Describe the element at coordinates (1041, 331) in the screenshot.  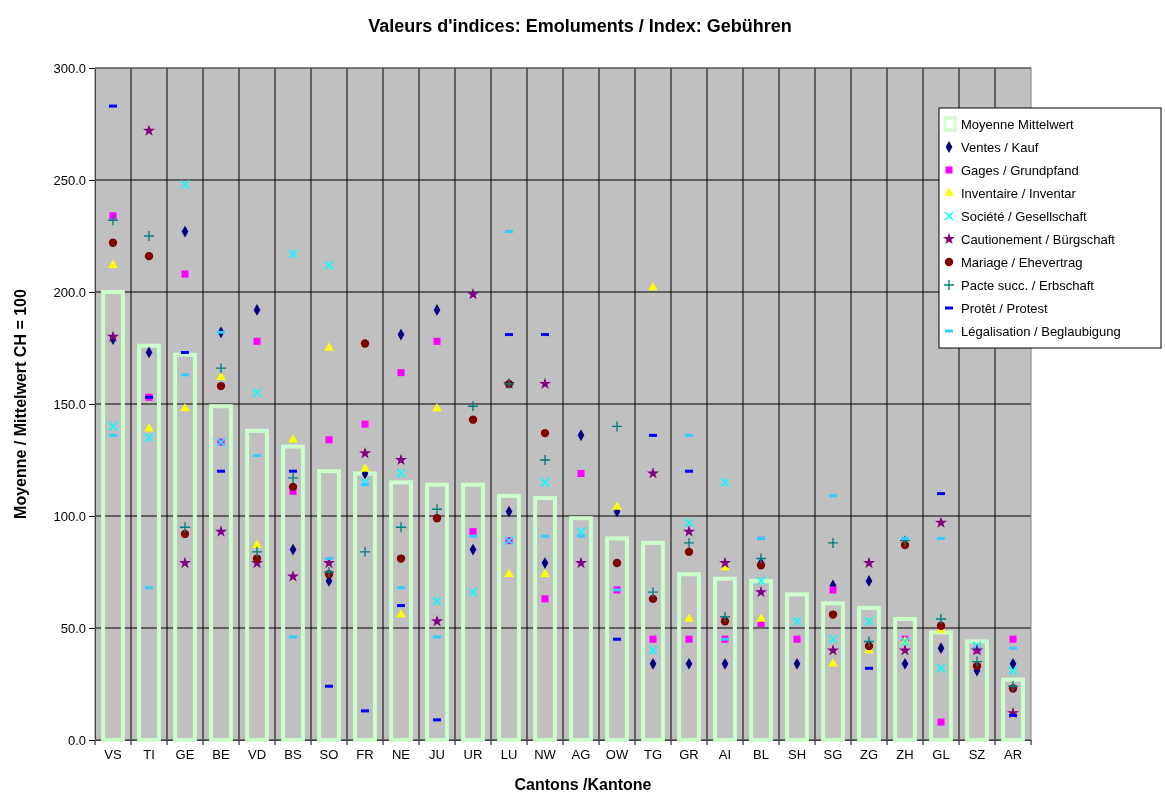
I see `legend-label: Légalisation / Beglaubigung` at that location.